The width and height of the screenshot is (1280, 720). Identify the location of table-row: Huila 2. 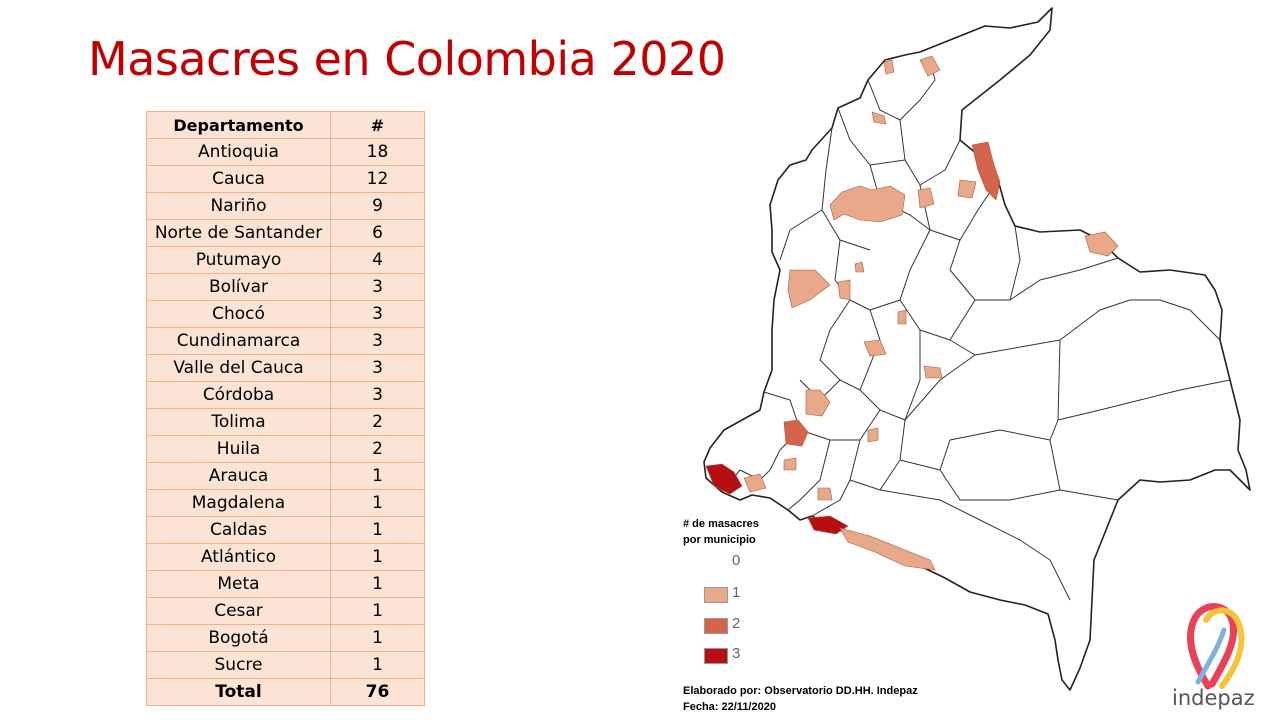
(285, 449).